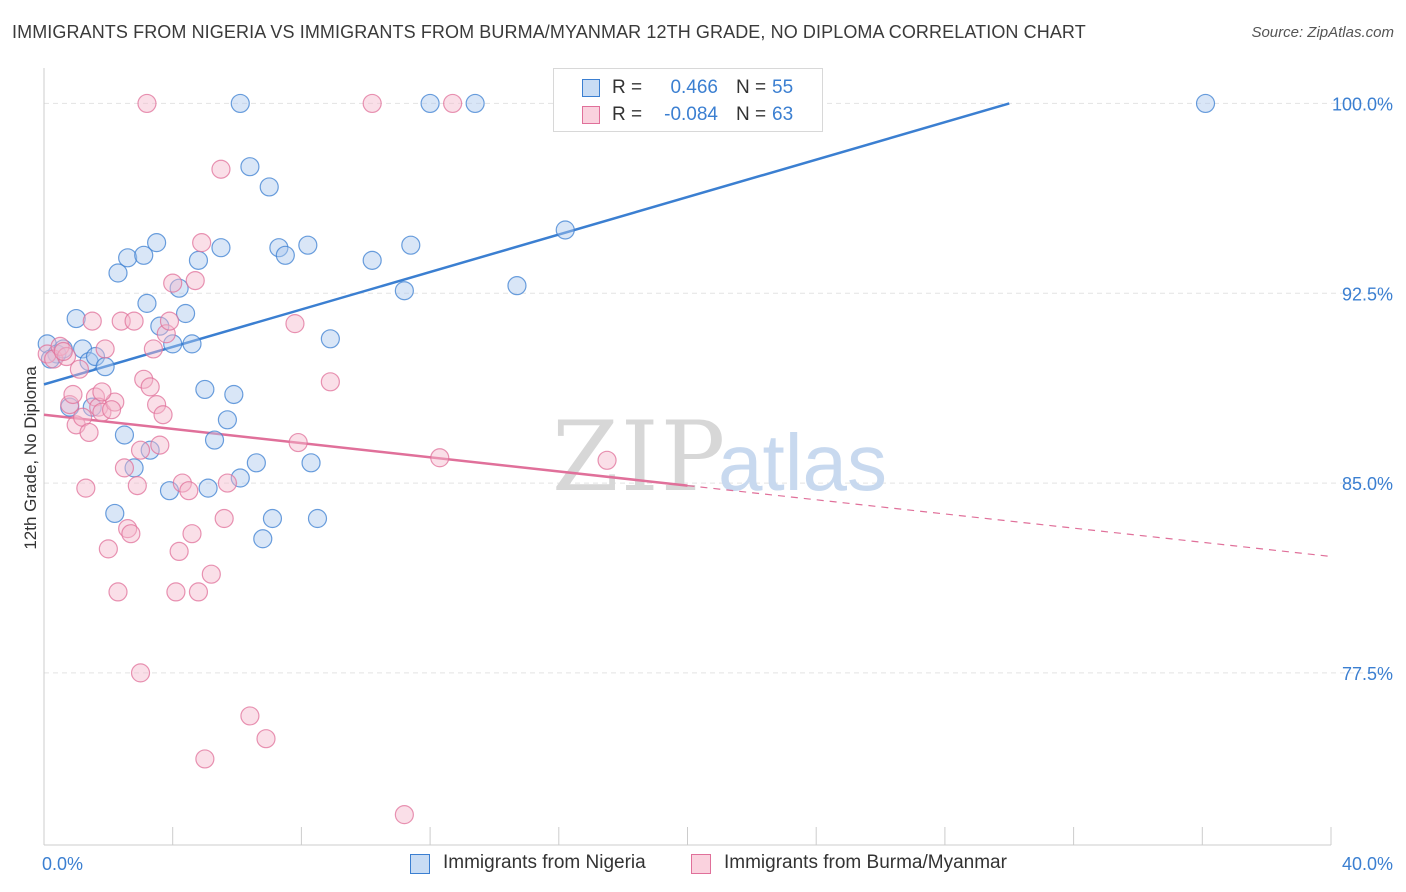 The image size is (1406, 892). I want to click on y-tick-label: 85.0%, so click(1367, 484).